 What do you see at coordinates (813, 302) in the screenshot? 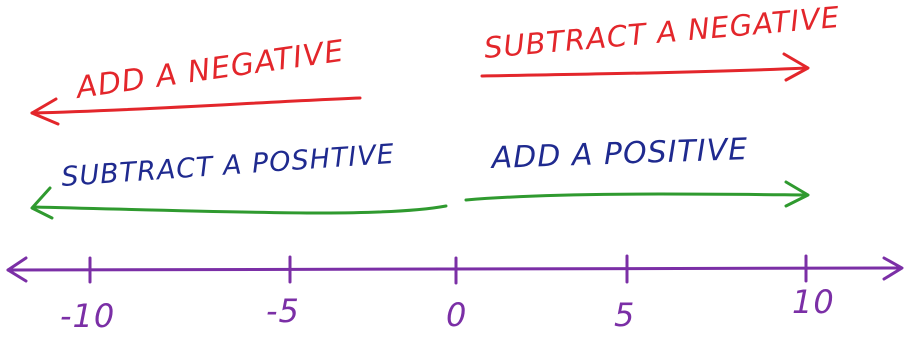
I see `tick-label-10: 10` at bounding box center [813, 302].